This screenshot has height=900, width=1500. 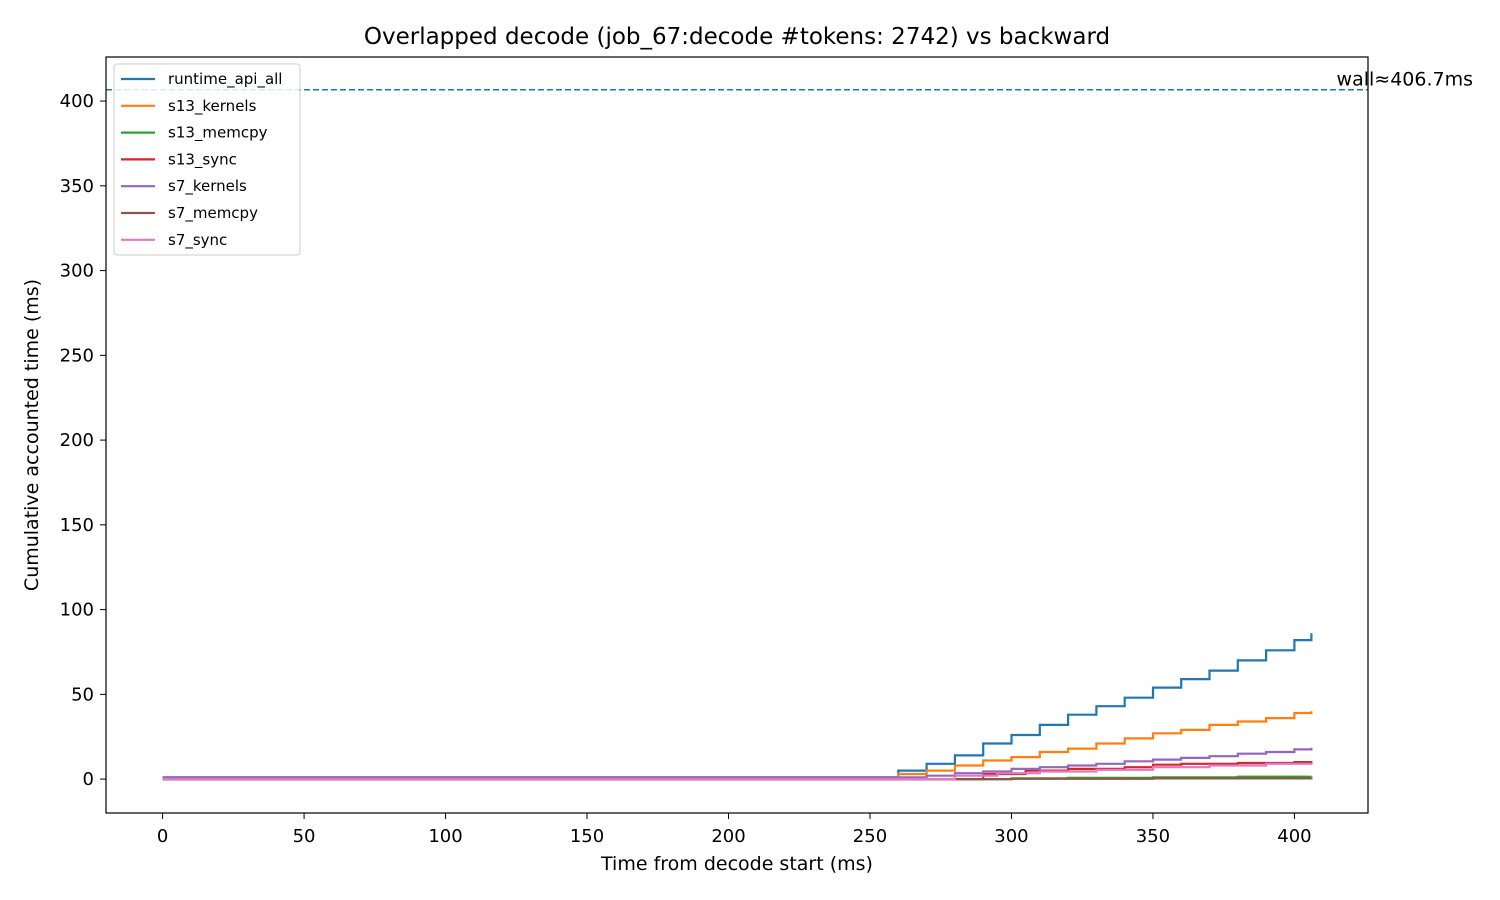 I want to click on y-axis: 0 50 100 150 200 250 300 350 400, so click(x=83, y=440).